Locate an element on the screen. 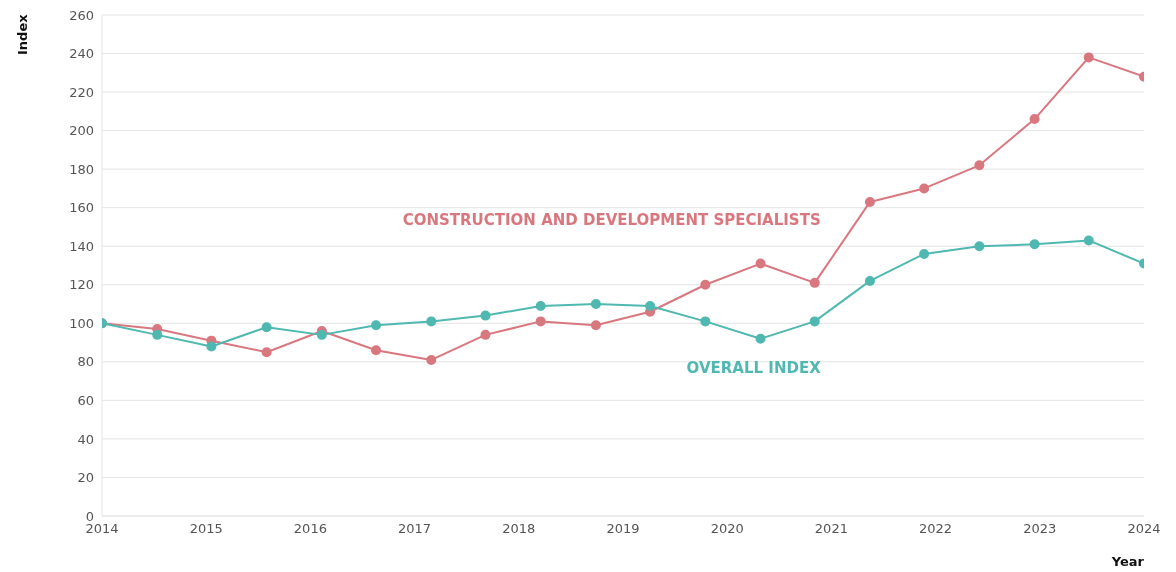 This screenshot has height=572, width=1176. y-tick-label: 60 is located at coordinates (85, 400).